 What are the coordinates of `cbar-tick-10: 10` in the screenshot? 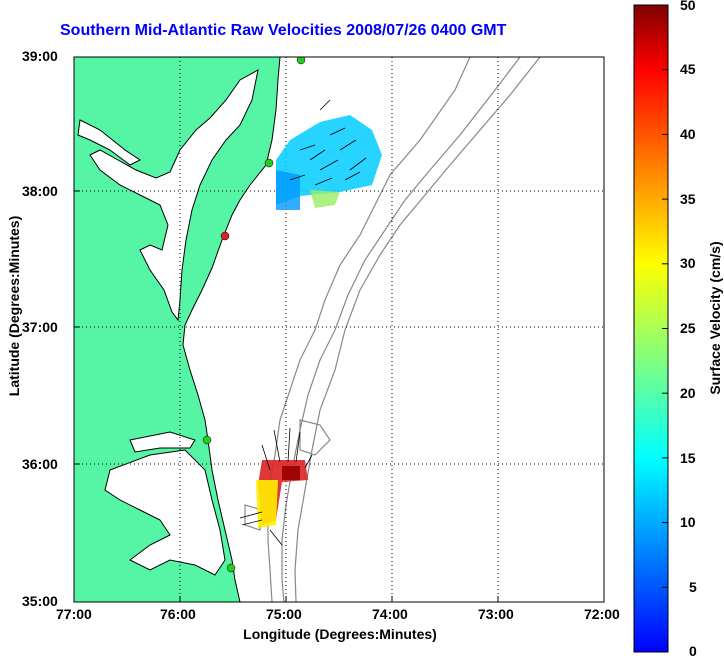 It's located at (688, 522).